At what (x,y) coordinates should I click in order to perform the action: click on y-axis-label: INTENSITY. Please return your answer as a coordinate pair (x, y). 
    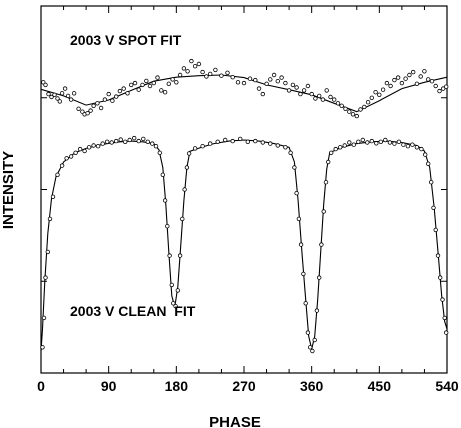
    Looking at the image, I should click on (8, 190).